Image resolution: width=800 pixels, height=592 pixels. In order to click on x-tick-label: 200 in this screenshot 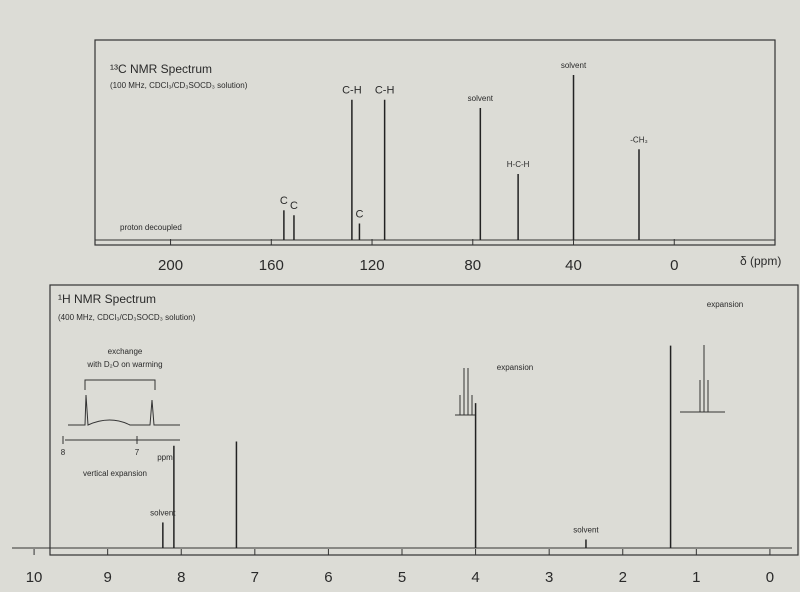, I will do `click(170, 265)`.